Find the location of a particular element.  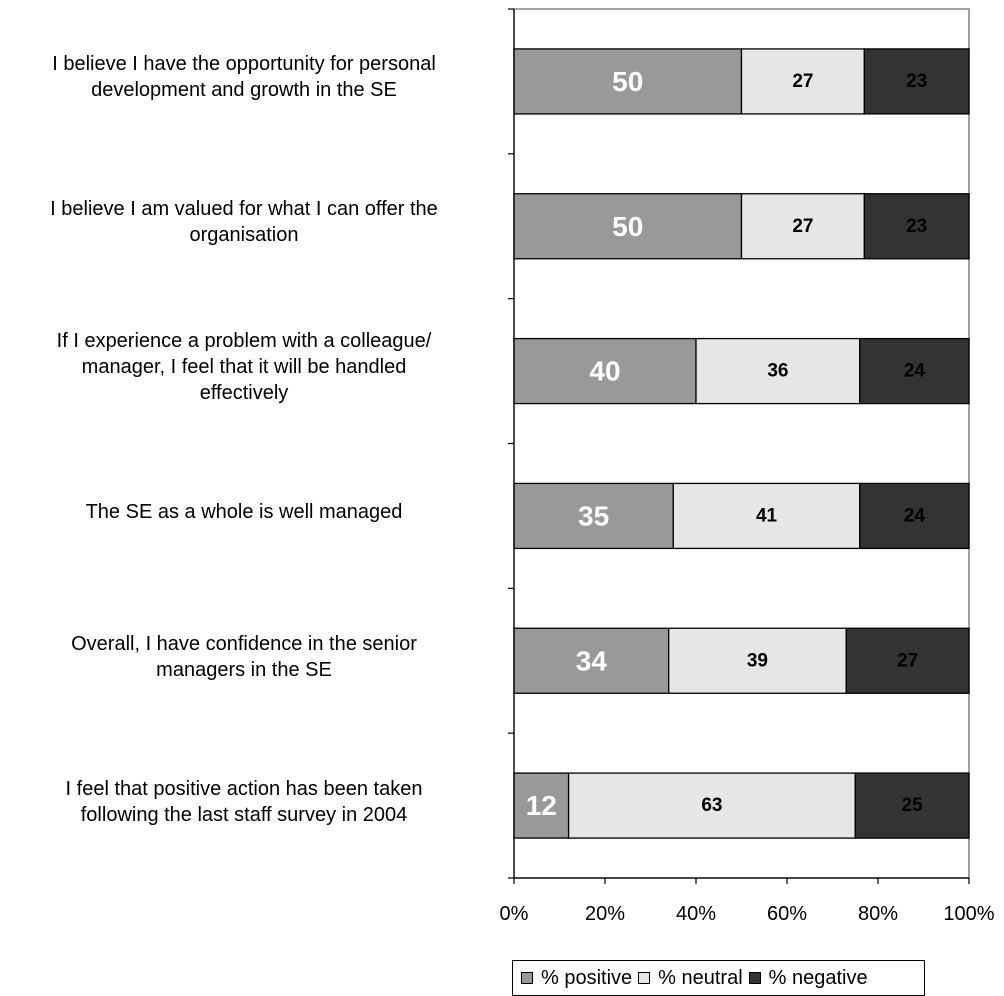

data-label-negative-3: 24 is located at coordinates (915, 371).